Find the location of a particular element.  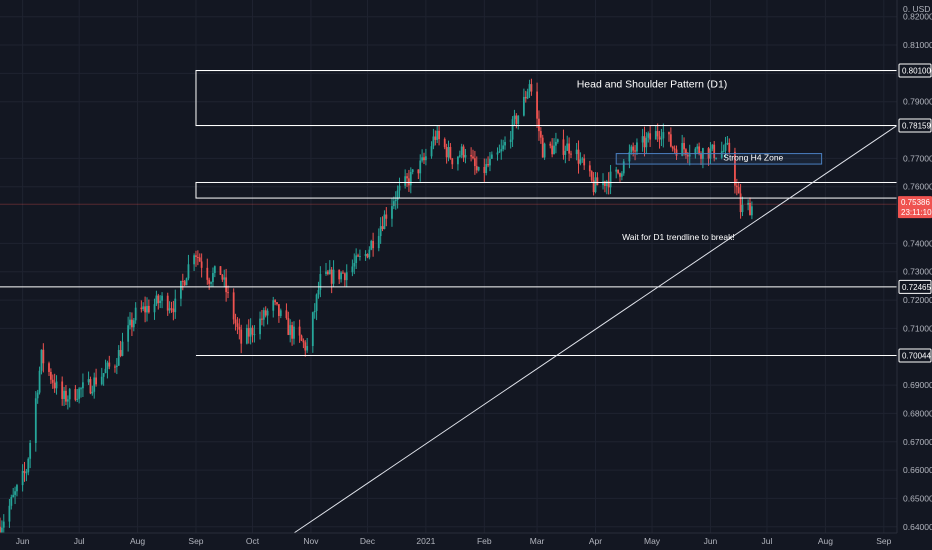

y-tick-label: 0.69000 is located at coordinates (917, 385).